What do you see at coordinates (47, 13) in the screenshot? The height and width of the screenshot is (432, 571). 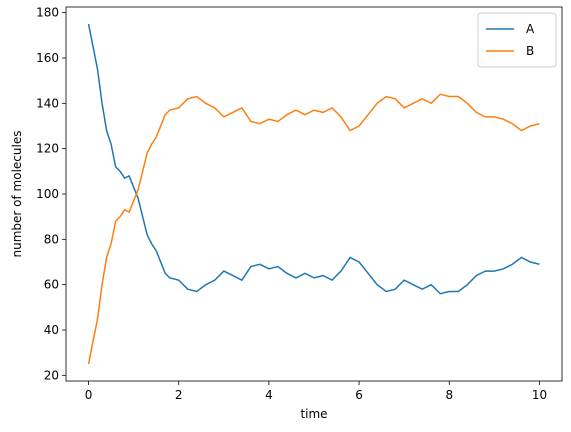 I see `y-tick-label: 180` at bounding box center [47, 13].